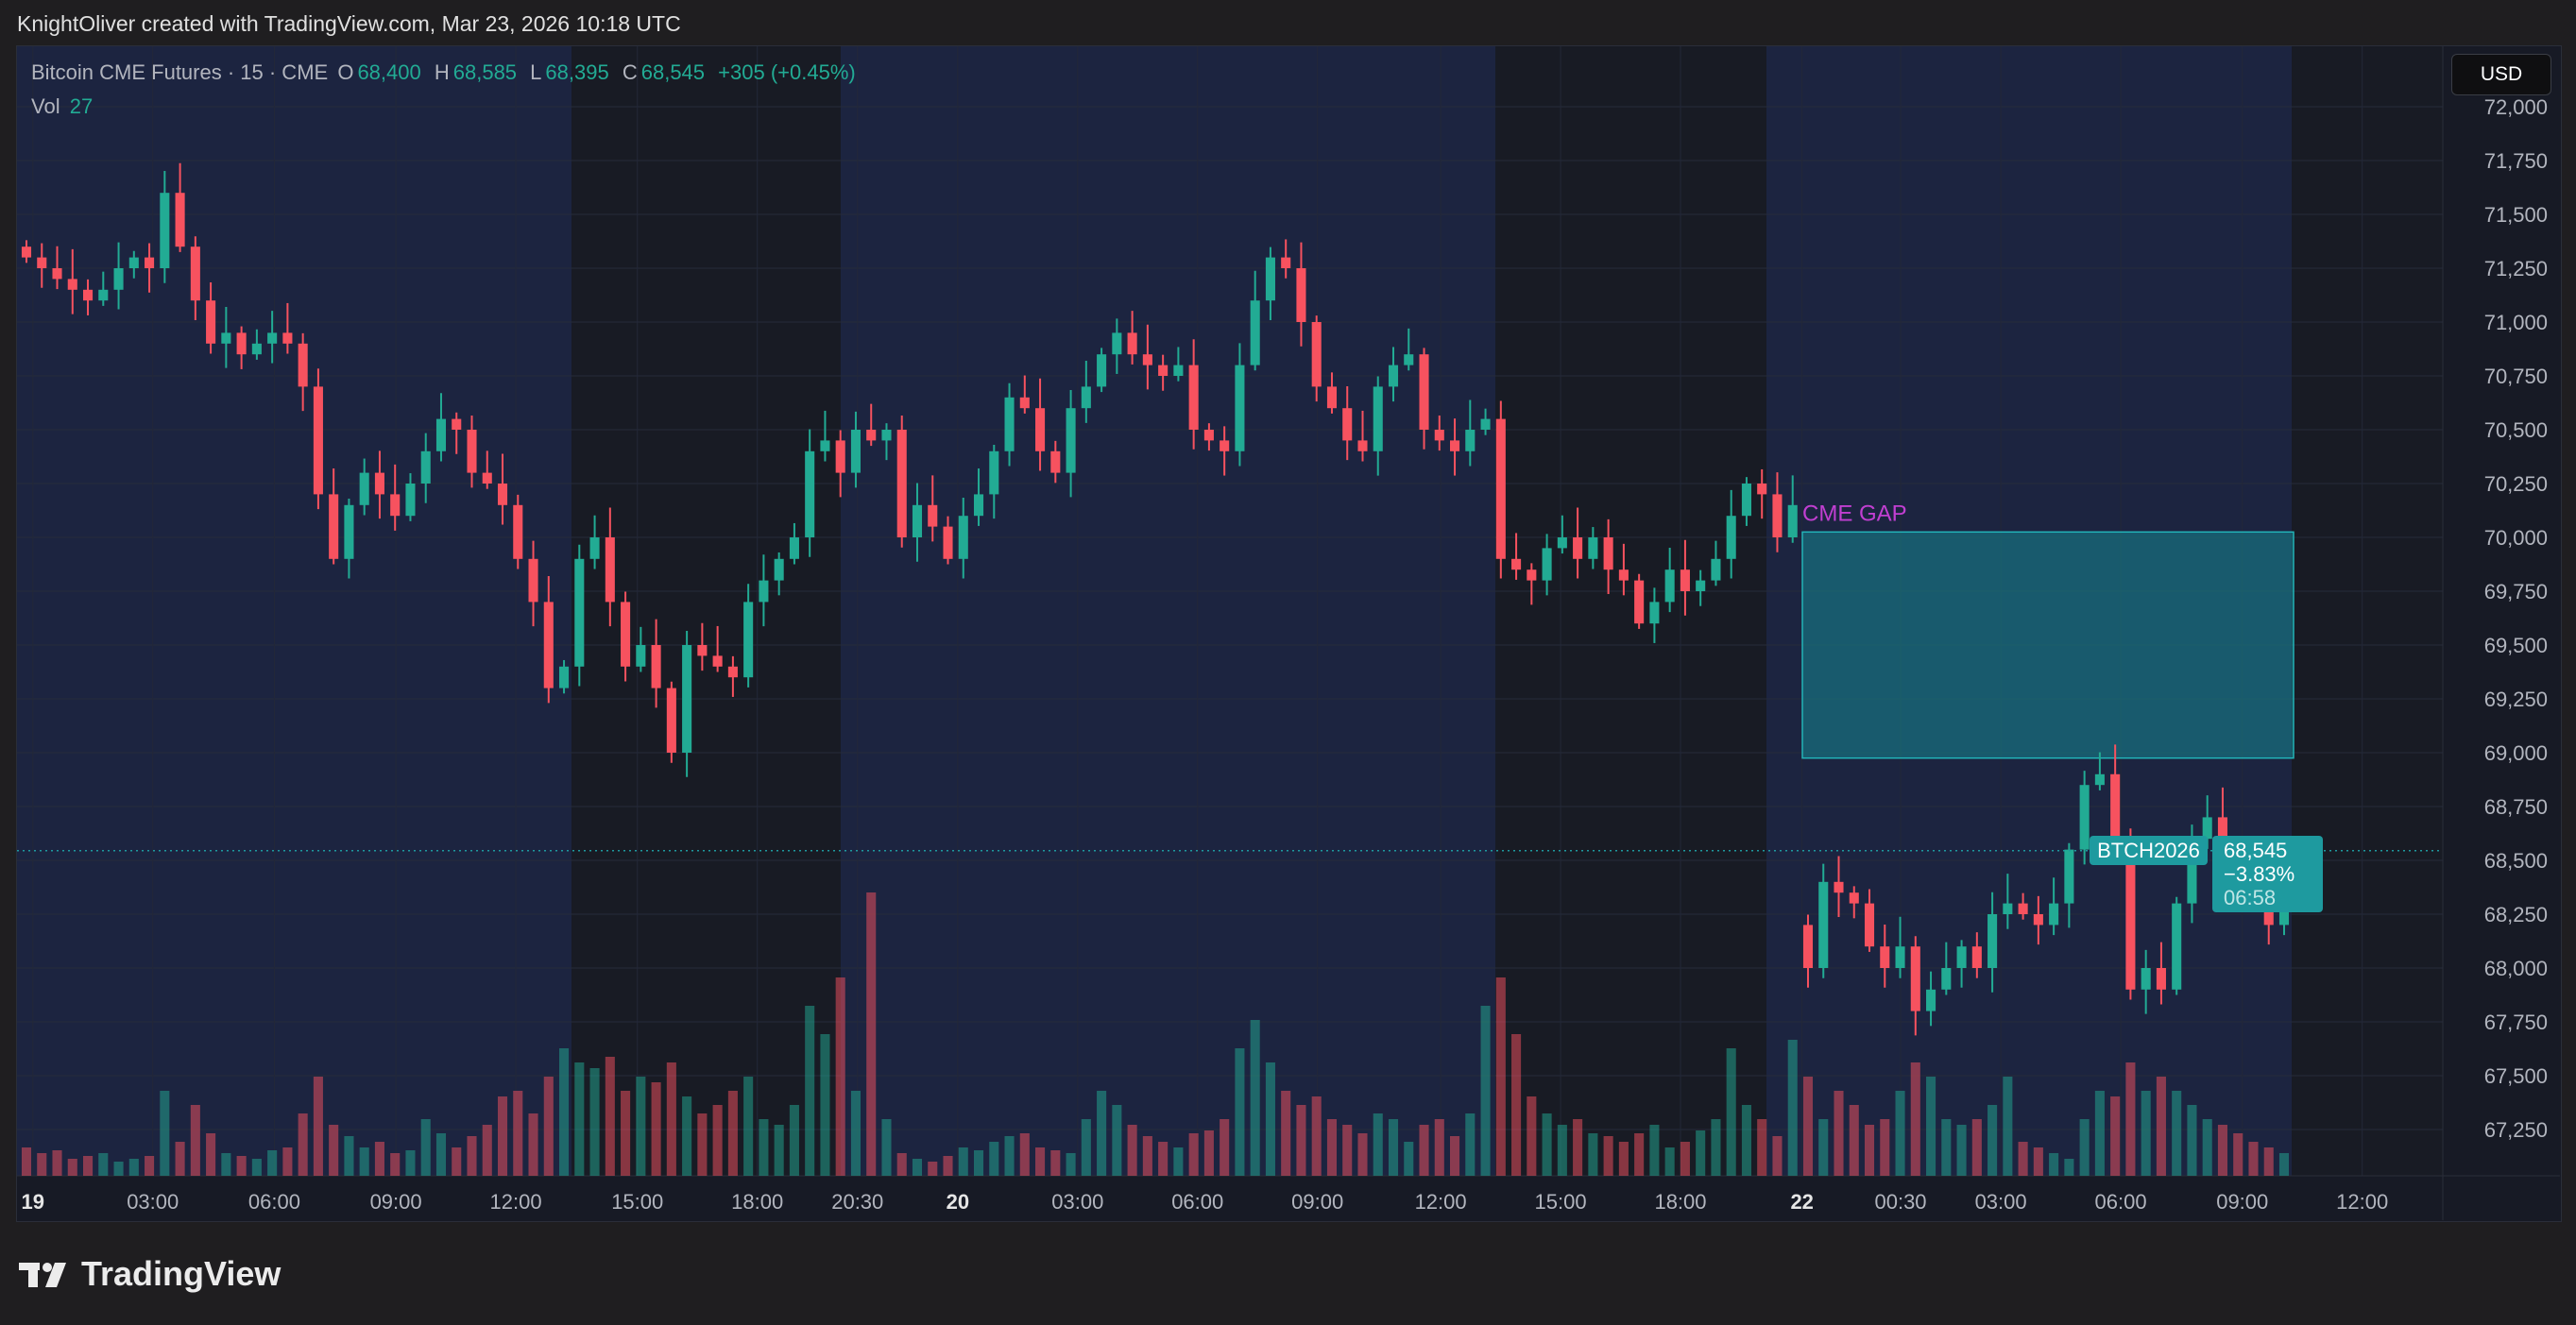  What do you see at coordinates (82, 106) in the screenshot?
I see `volume-value: 27` at bounding box center [82, 106].